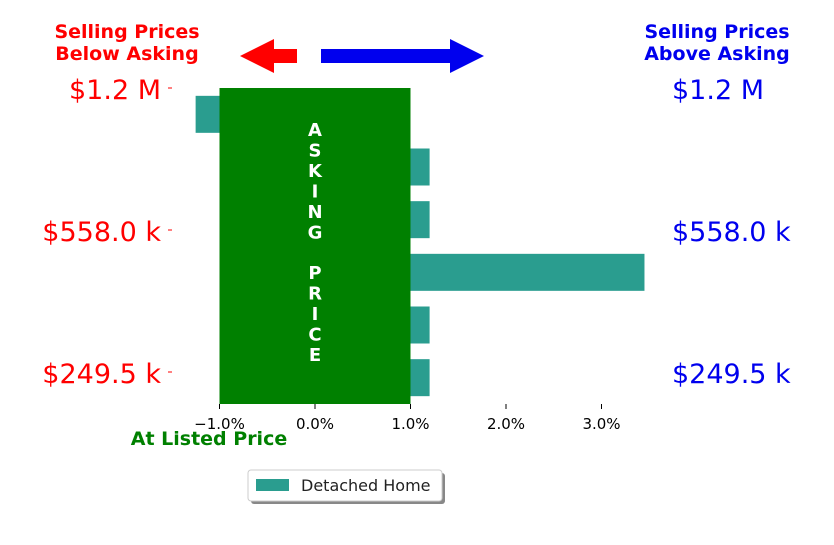 The height and width of the screenshot is (545, 834). What do you see at coordinates (272, 485) in the screenshot?
I see `legend-swatch` at bounding box center [272, 485].